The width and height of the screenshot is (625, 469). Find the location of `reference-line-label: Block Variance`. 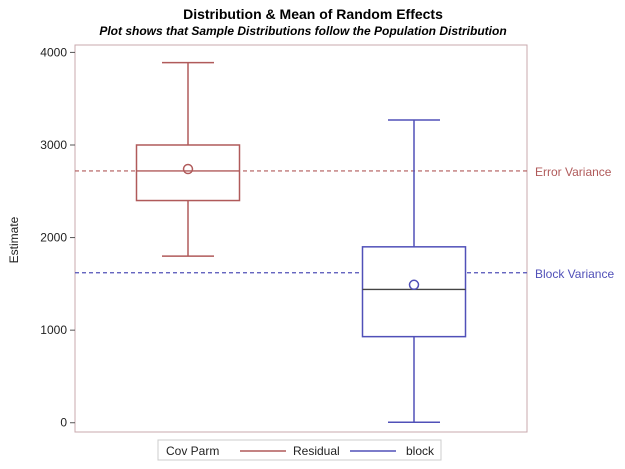

reference-line-label: Block Variance is located at coordinates (574, 274).